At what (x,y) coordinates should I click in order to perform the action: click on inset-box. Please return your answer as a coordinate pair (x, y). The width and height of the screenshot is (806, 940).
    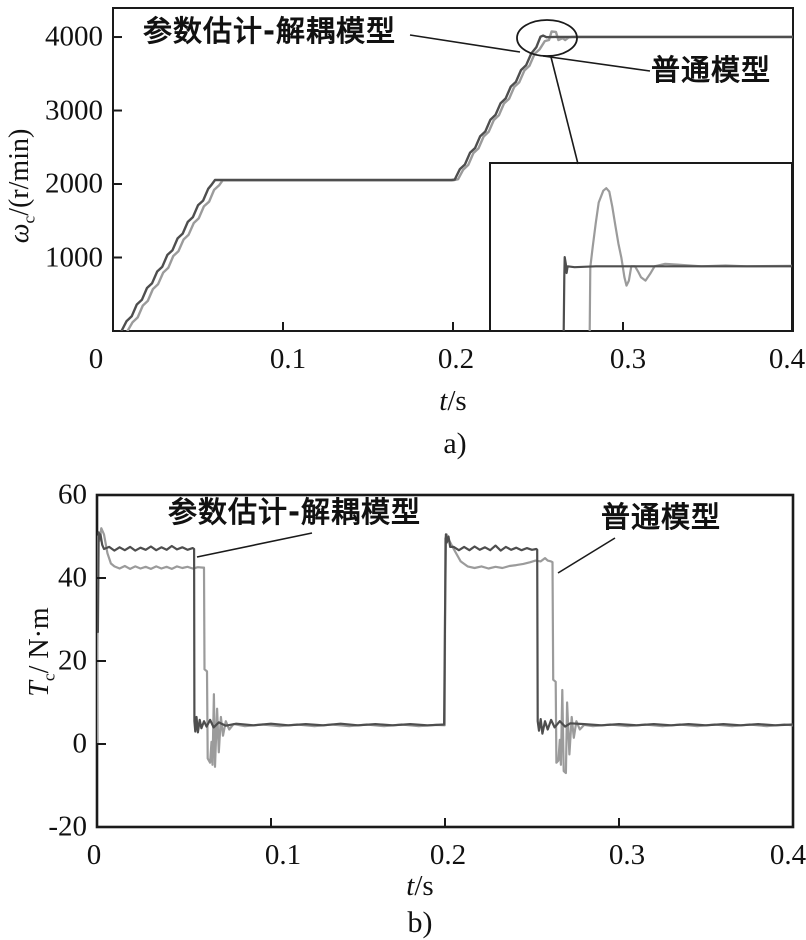
    Looking at the image, I should click on (641, 247).